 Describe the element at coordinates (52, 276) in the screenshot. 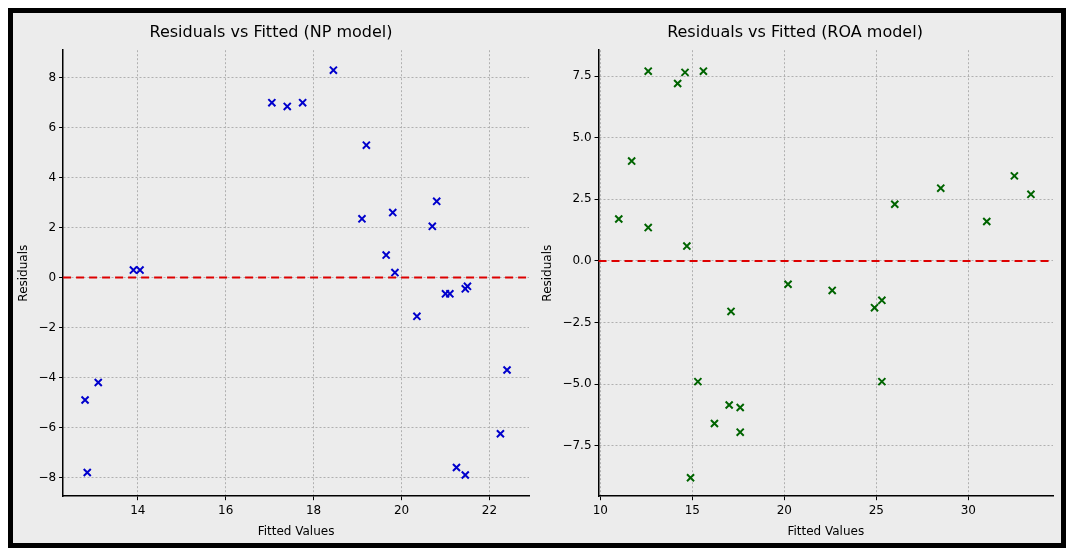

I see `y-tick-label: 0` at that location.